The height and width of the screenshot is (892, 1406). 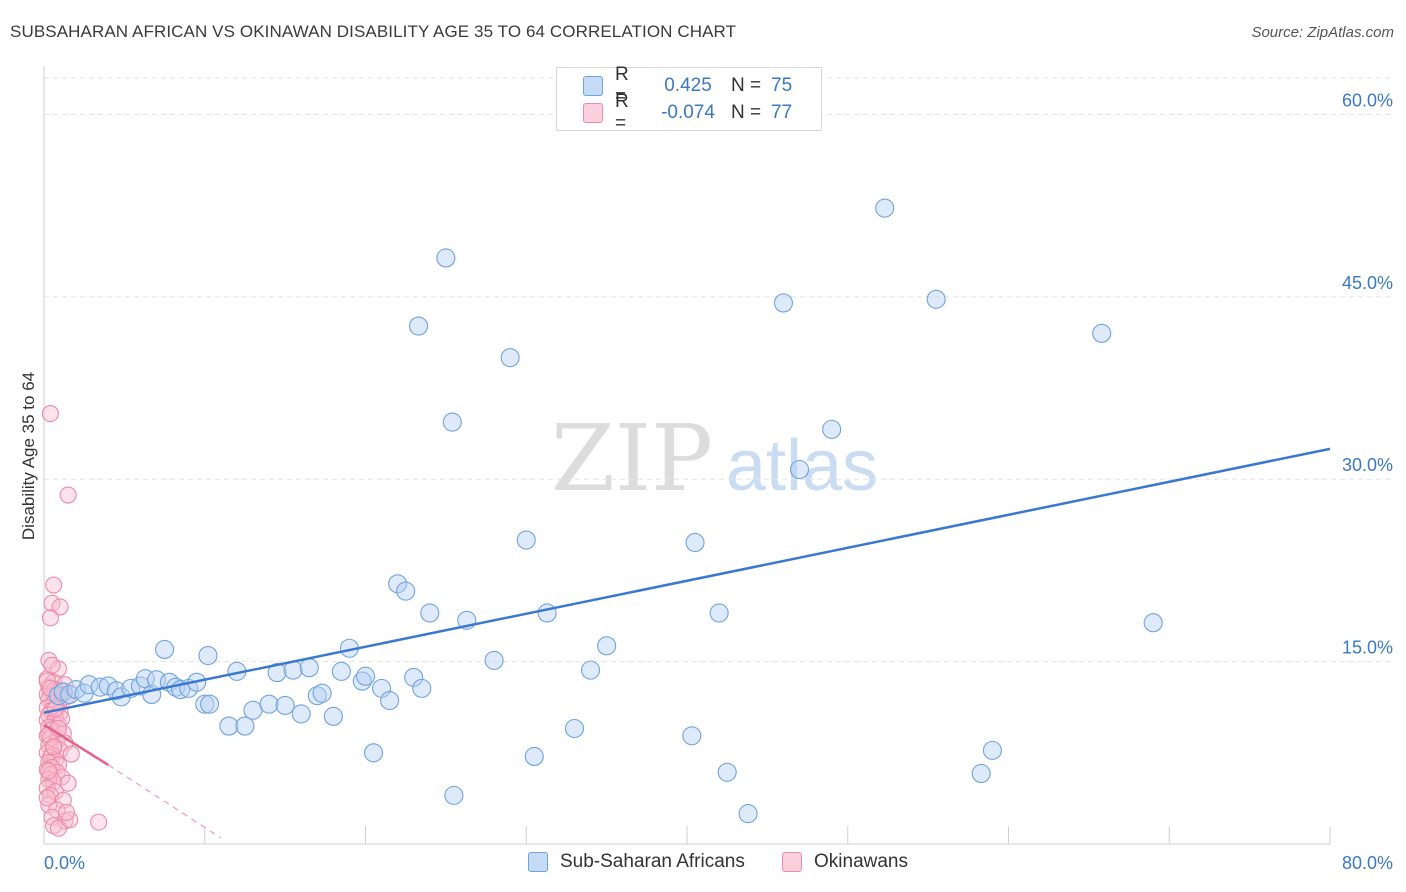 I want to click on x-tick-label-min: 0.0%, so click(x=64, y=863).